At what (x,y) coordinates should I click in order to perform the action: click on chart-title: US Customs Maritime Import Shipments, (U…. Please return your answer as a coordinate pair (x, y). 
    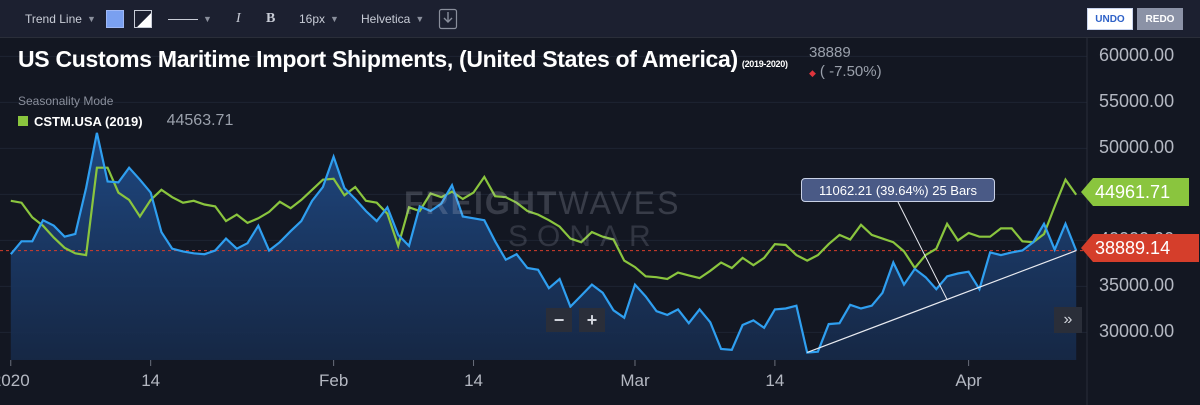
    Looking at the image, I should click on (403, 59).